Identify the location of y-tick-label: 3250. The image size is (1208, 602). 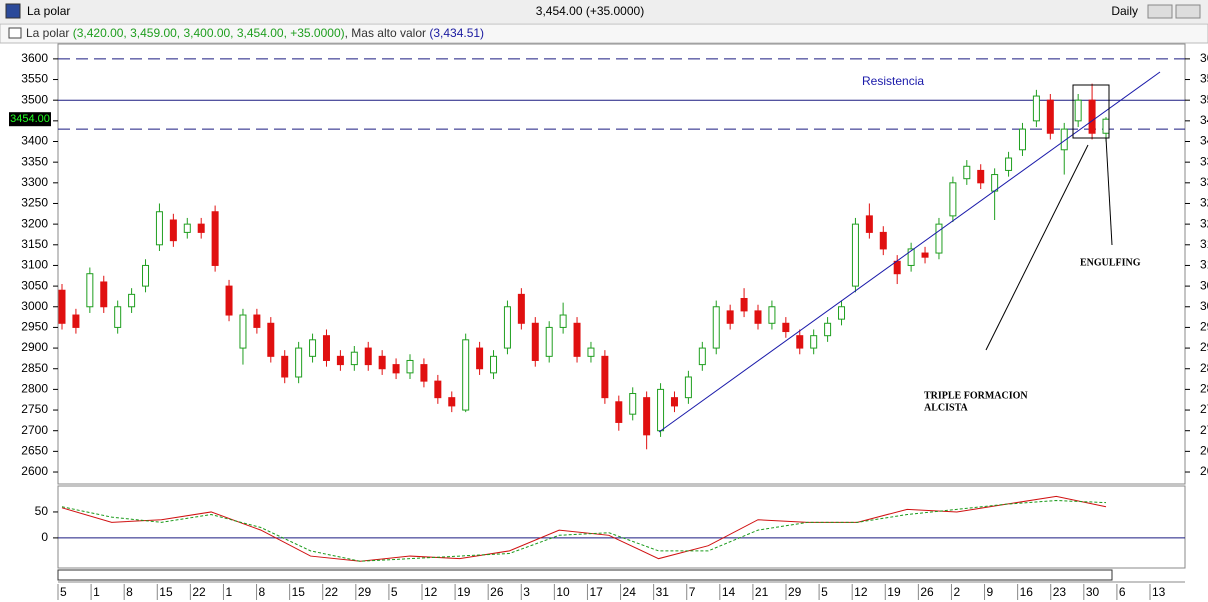
(34, 203).